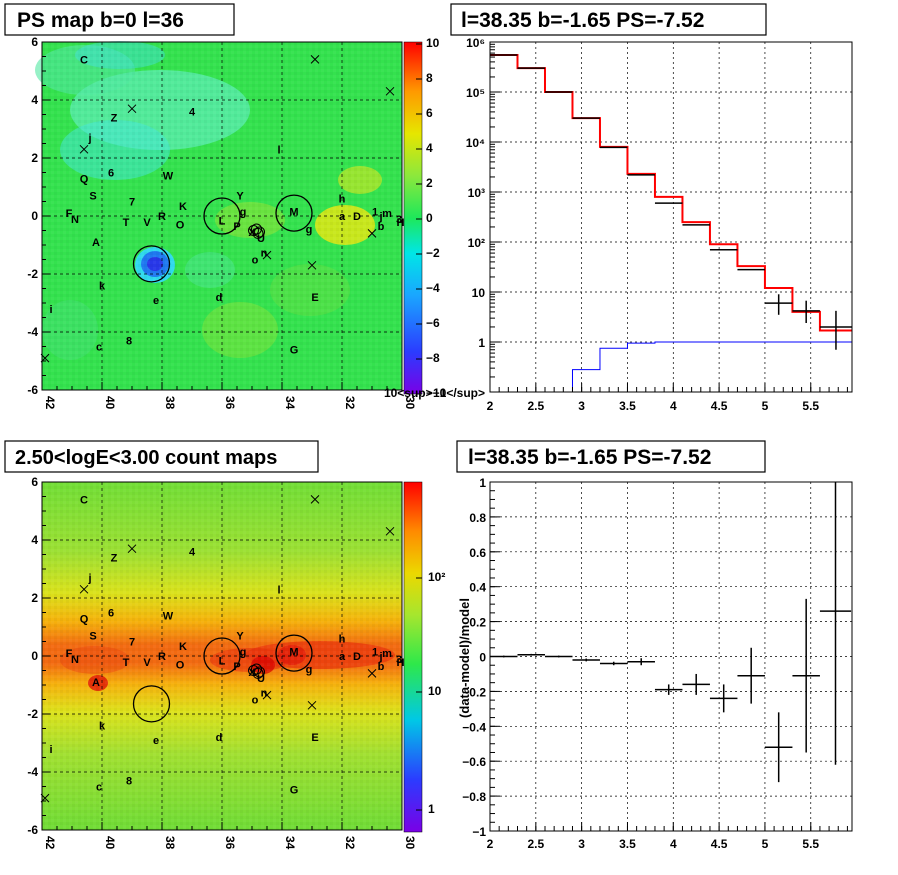 The height and width of the screenshot is (875, 898). Describe the element at coordinates (252, 673) in the screenshot. I see `source-label: X` at that location.